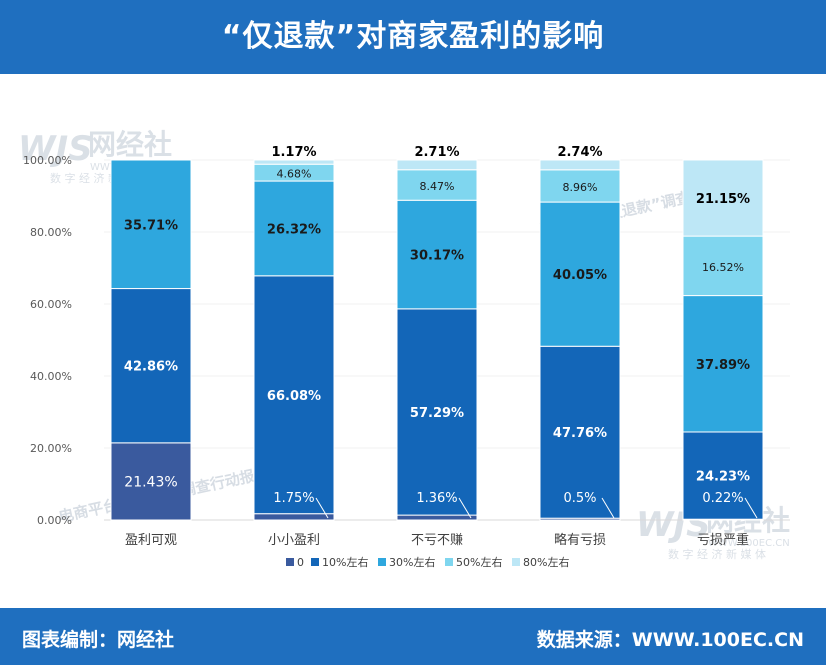  What do you see at coordinates (51, 232) in the screenshot?
I see `y-tick-label: 80.00%` at bounding box center [51, 232].